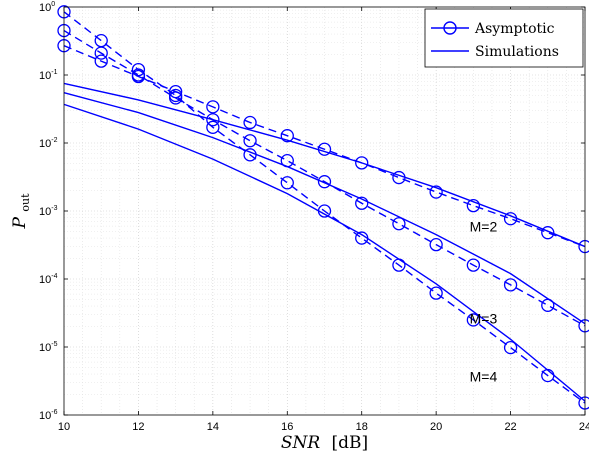 This screenshot has width=589, height=466. I want to click on x-axis-label-text: SNR, so click(301, 443).